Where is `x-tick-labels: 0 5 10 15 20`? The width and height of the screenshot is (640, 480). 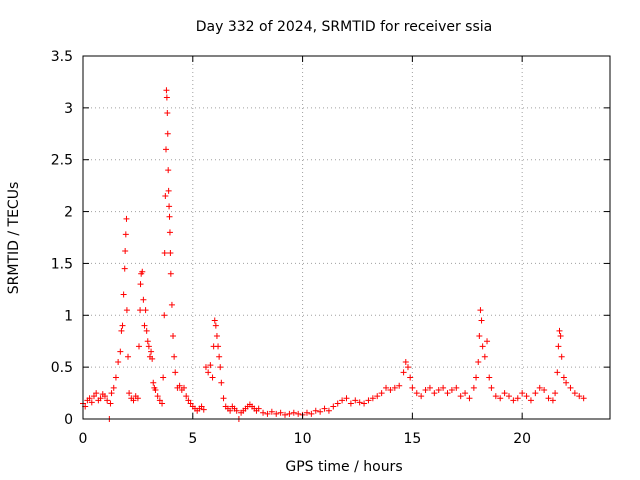 x-tick-labels: 0 5 10 15 20 is located at coordinates (305, 439).